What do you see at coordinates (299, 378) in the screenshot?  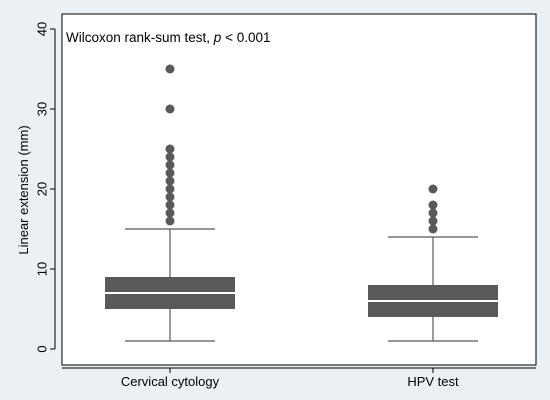 I see `x-axis: Cervical cytology HPV test` at bounding box center [299, 378].